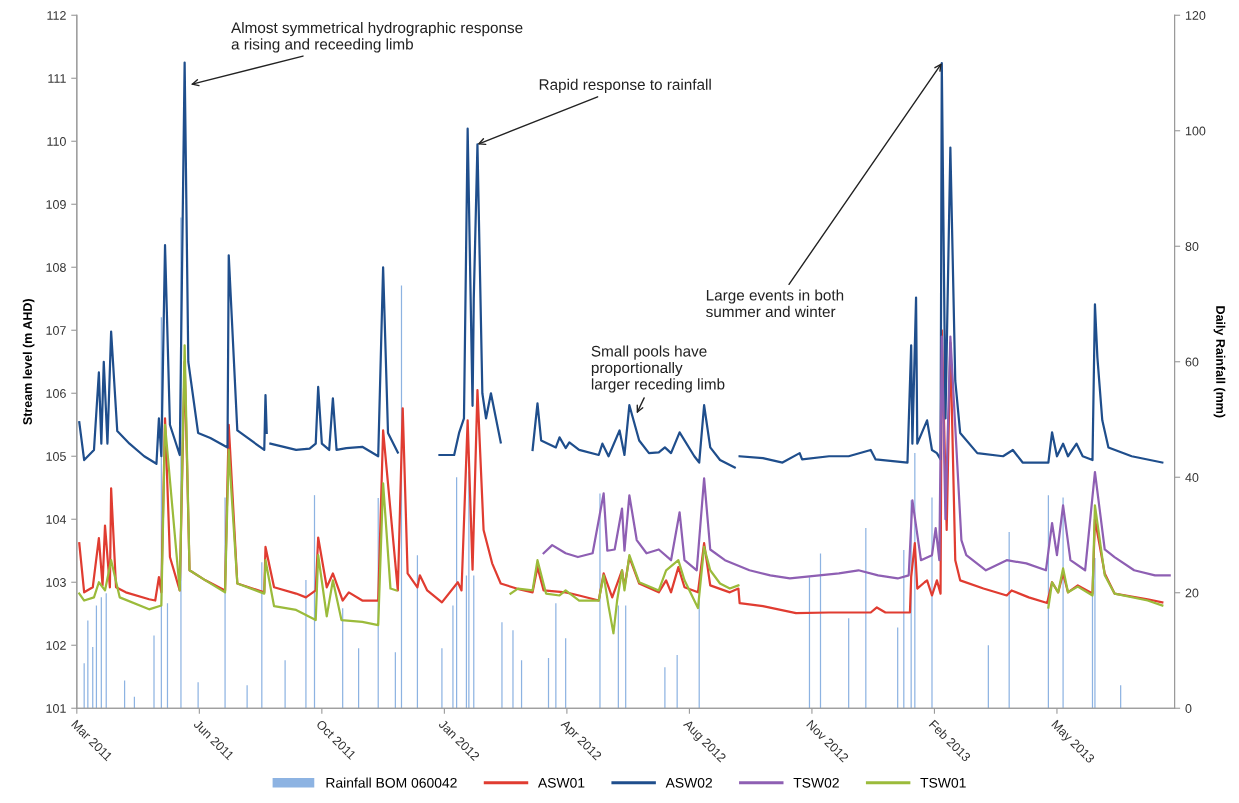 The height and width of the screenshot is (803, 1239). What do you see at coordinates (56, 456) in the screenshot?
I see `y-tick-label: 105` at bounding box center [56, 456].